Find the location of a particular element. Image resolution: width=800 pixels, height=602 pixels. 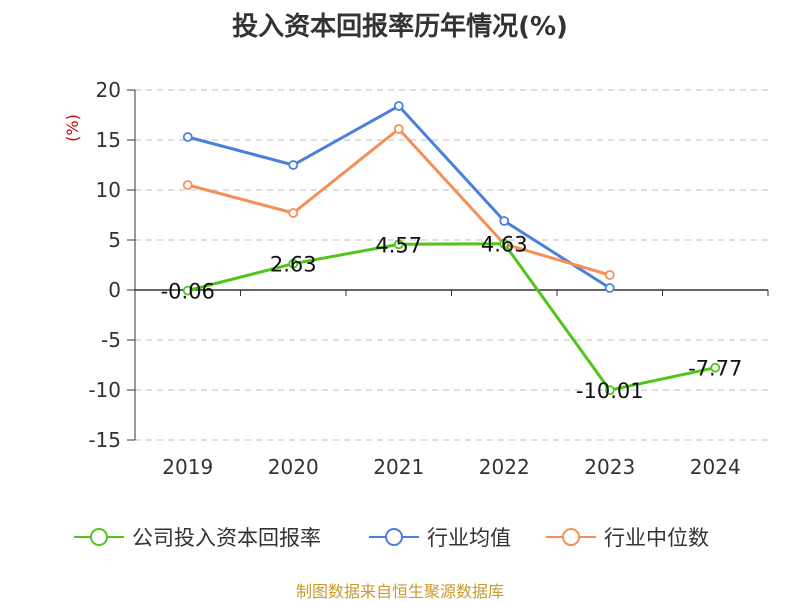

y-tick-label-20: 20 is located at coordinates (108, 90).